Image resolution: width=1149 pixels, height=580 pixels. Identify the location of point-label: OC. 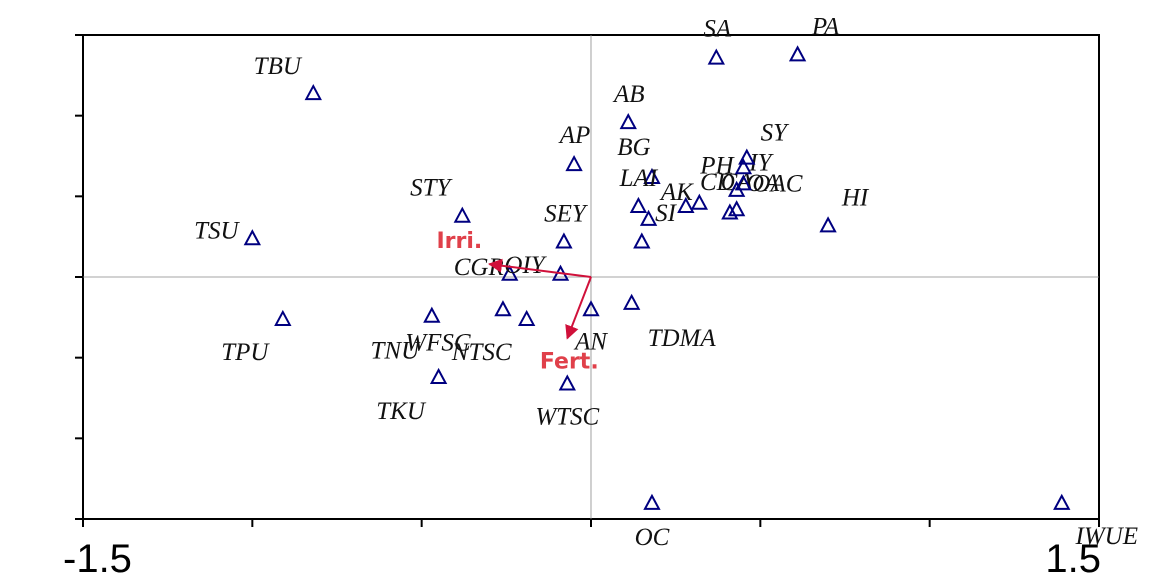
(652, 537).